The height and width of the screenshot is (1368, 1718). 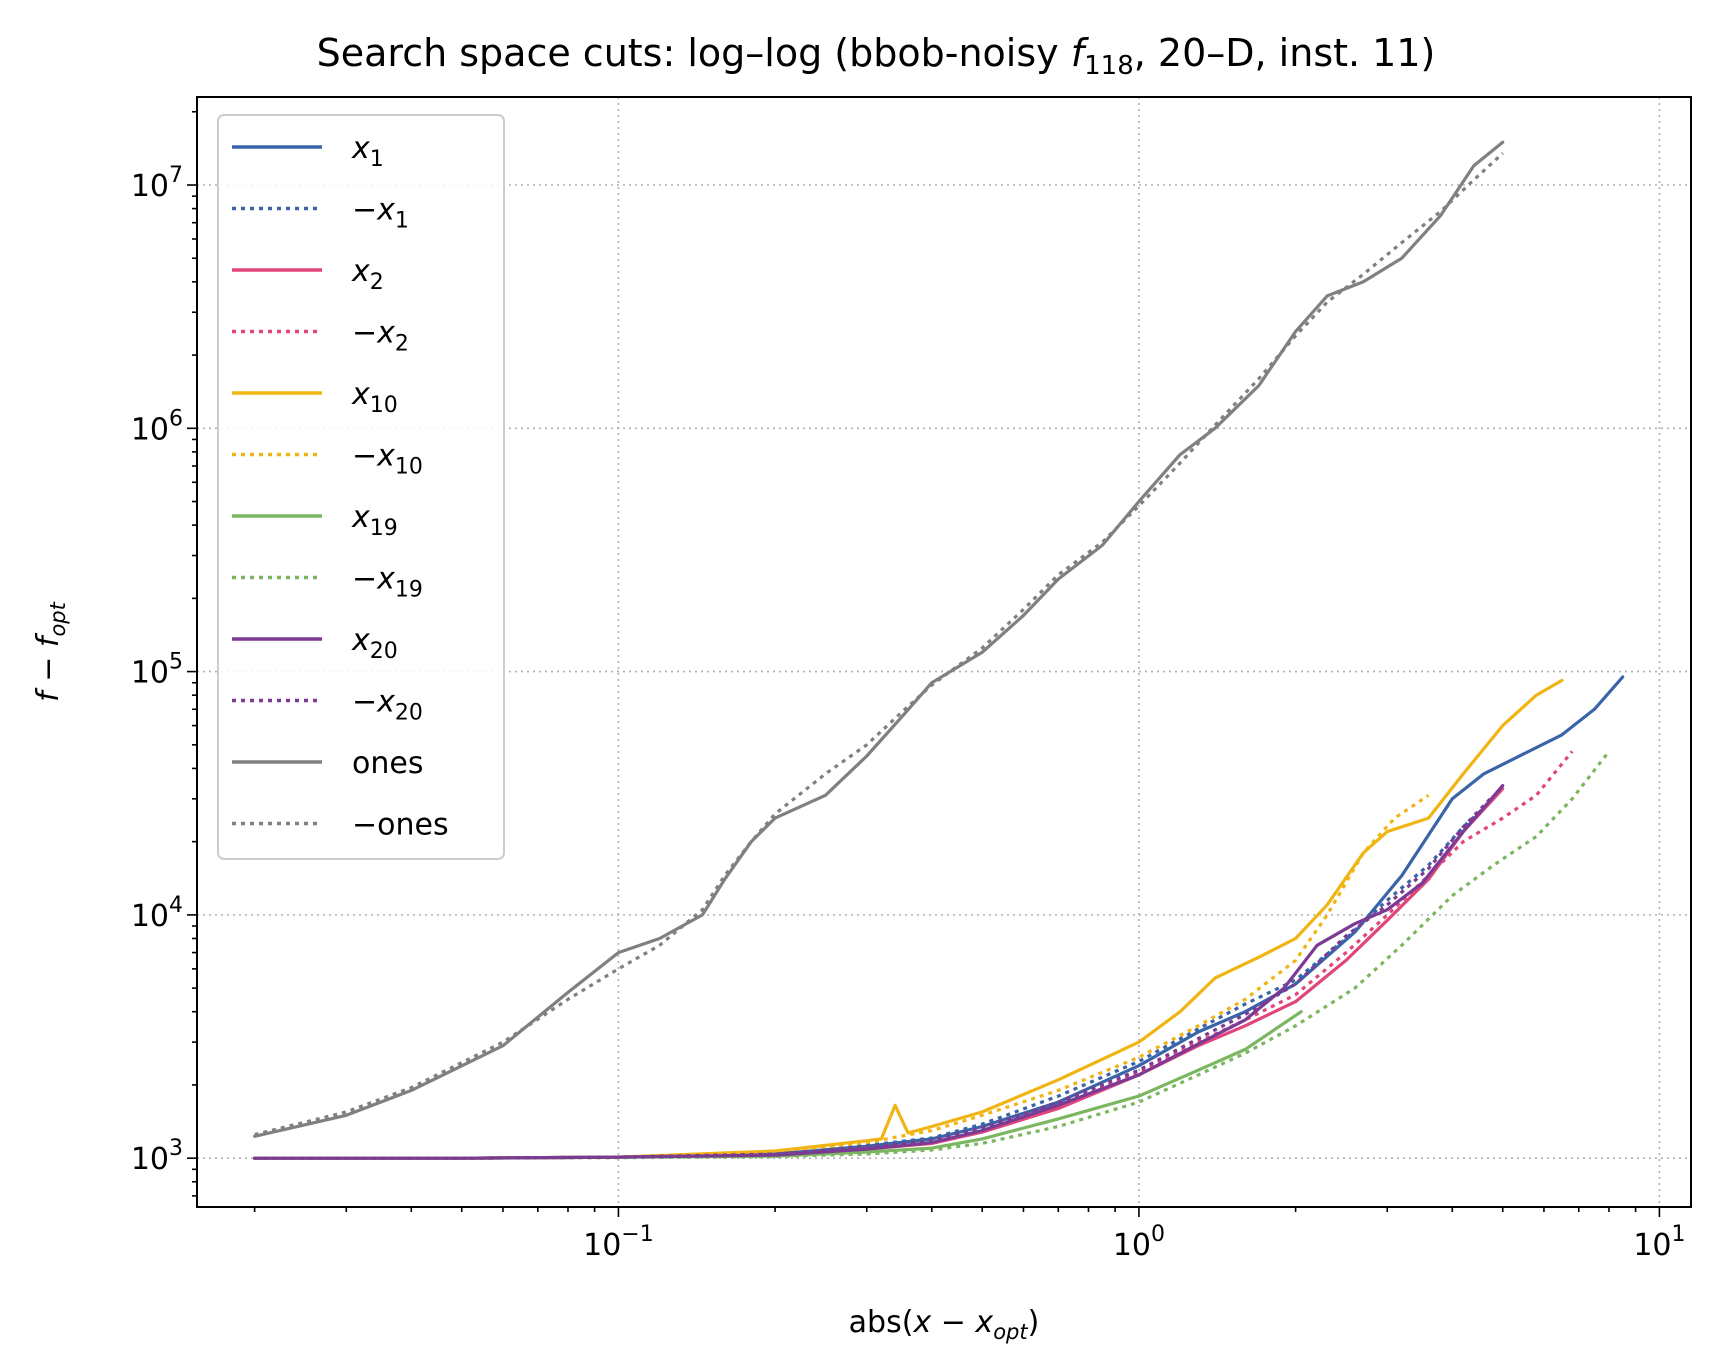 What do you see at coordinates (374, 397) in the screenshot?
I see `legend-label-x10: x10` at bounding box center [374, 397].